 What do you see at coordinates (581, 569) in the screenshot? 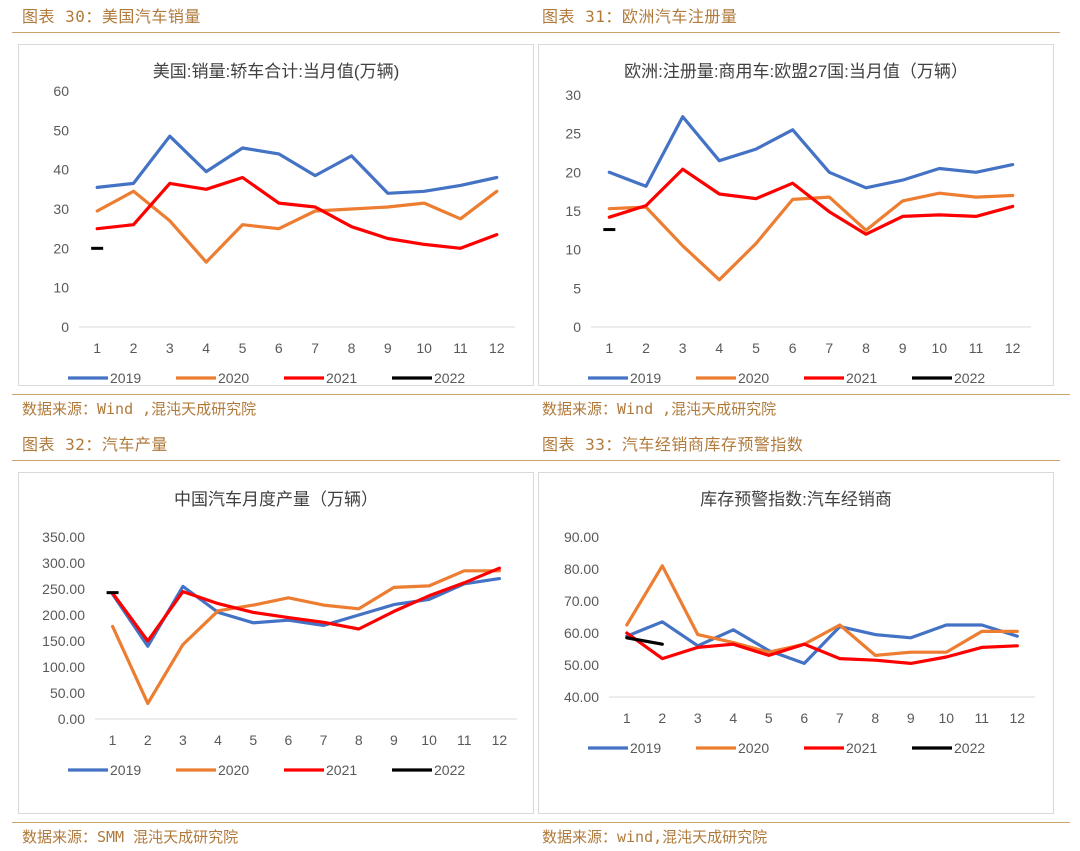
I see `y-tick-label: 80.00` at bounding box center [581, 569].